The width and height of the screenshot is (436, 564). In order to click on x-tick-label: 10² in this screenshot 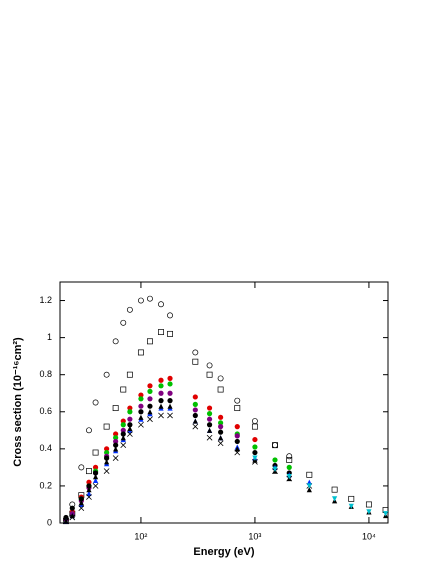, I will do `click(140, 536)`.